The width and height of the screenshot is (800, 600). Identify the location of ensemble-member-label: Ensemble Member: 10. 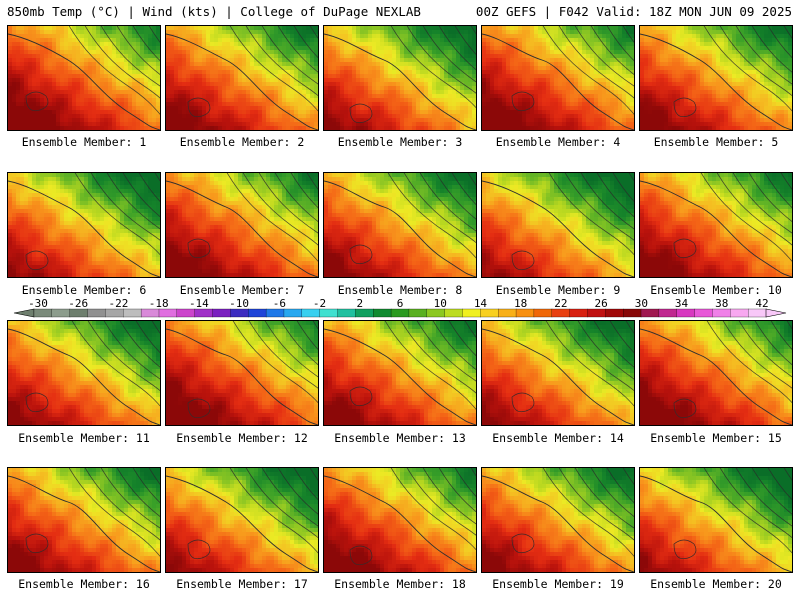
(716, 290).